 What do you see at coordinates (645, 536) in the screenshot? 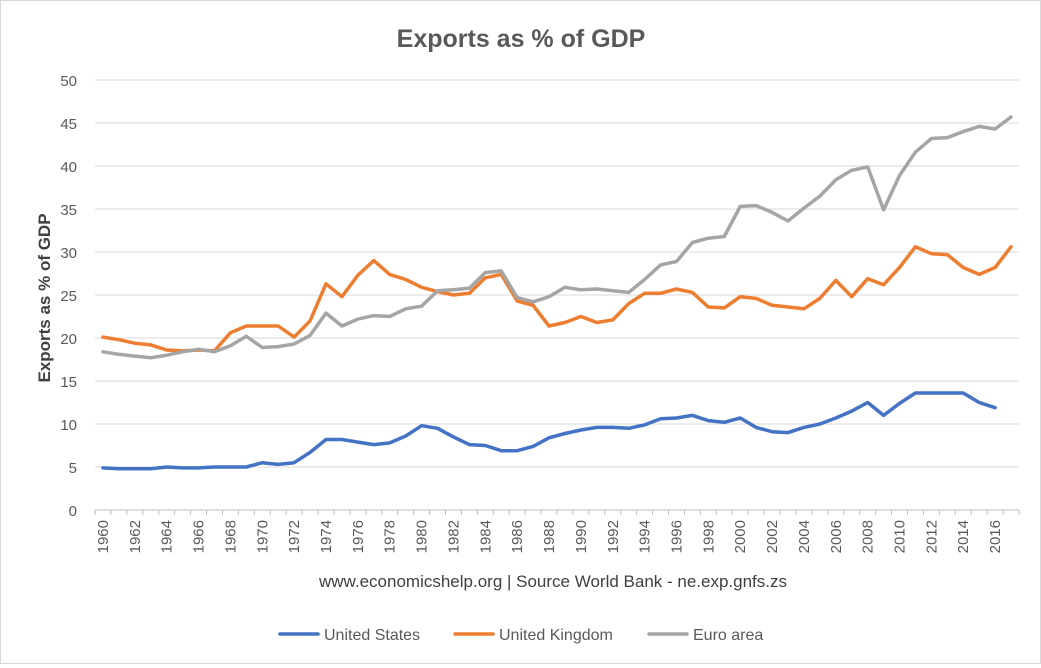
I see `x-tick-label: 1994` at bounding box center [645, 536].